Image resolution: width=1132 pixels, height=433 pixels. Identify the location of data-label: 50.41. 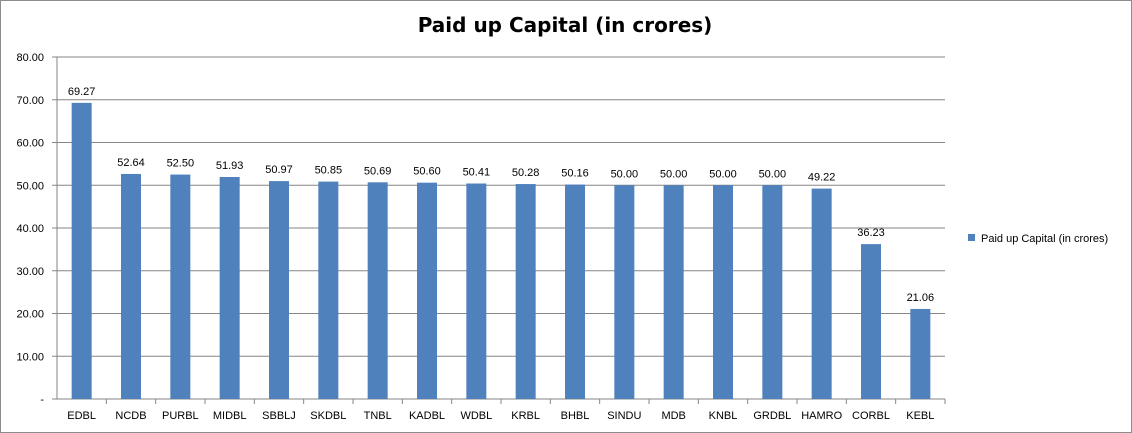
(477, 172).